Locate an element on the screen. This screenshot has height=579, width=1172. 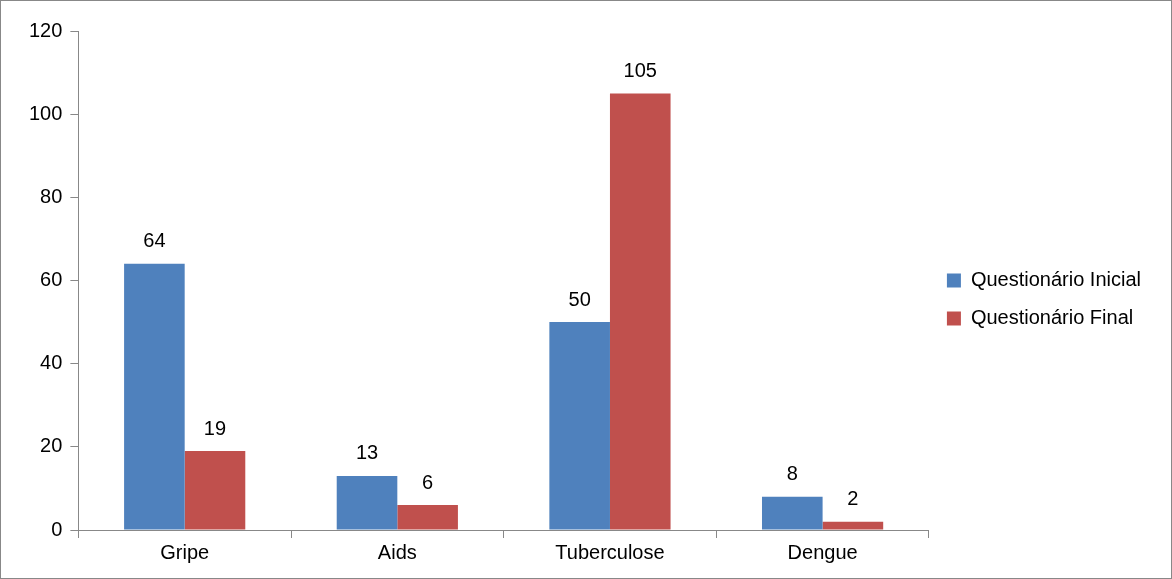
data-label: 2 is located at coordinates (853, 498).